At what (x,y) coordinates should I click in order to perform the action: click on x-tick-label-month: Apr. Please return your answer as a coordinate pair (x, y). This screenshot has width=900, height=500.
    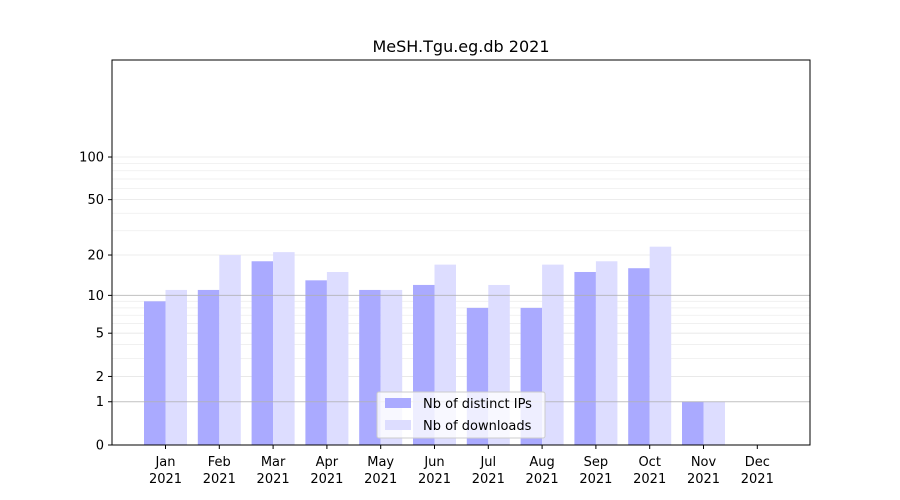
    Looking at the image, I should click on (327, 462).